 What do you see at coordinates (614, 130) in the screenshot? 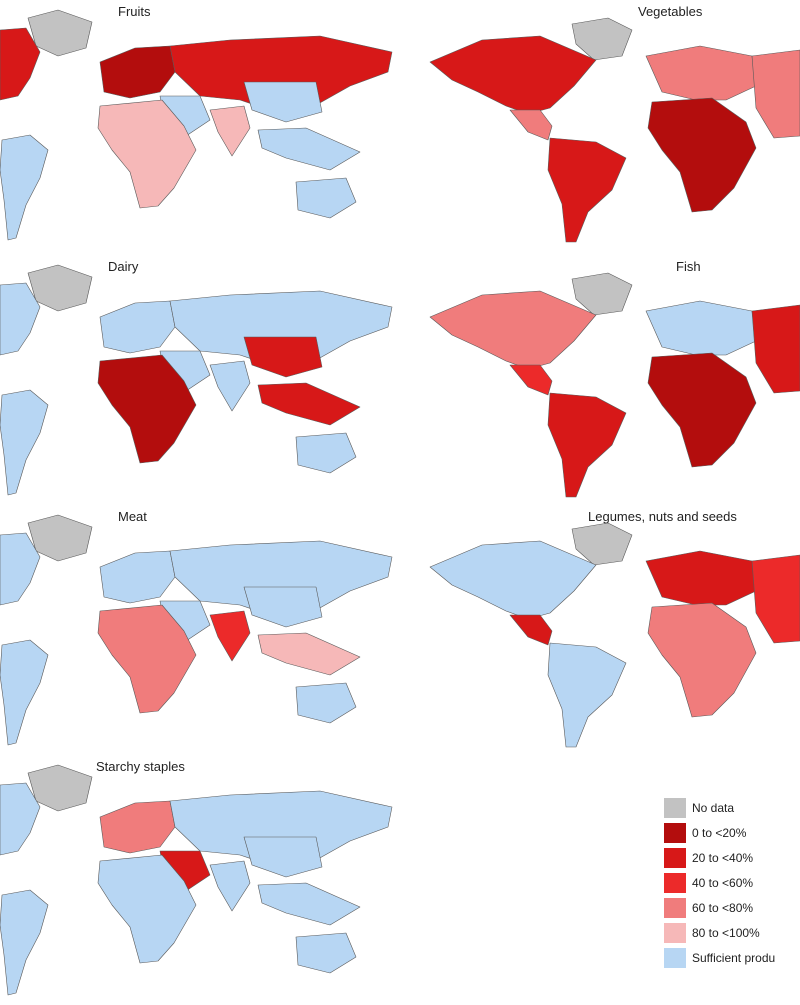
I see `world-map-vegetables` at bounding box center [614, 130].